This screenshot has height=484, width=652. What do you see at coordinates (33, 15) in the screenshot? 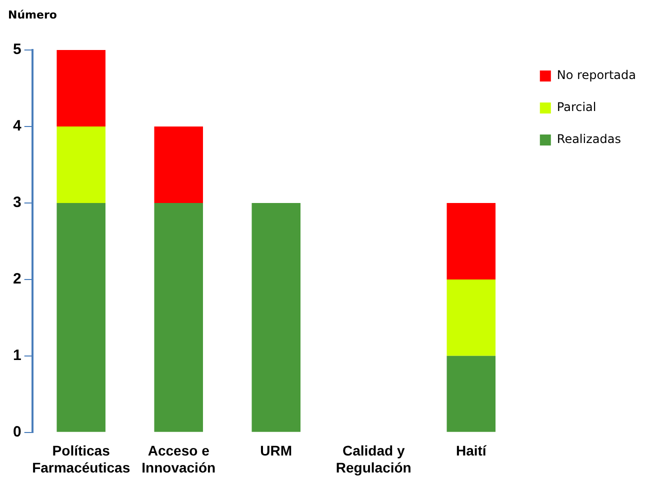
I see `y-axis-title: Número` at bounding box center [33, 15].